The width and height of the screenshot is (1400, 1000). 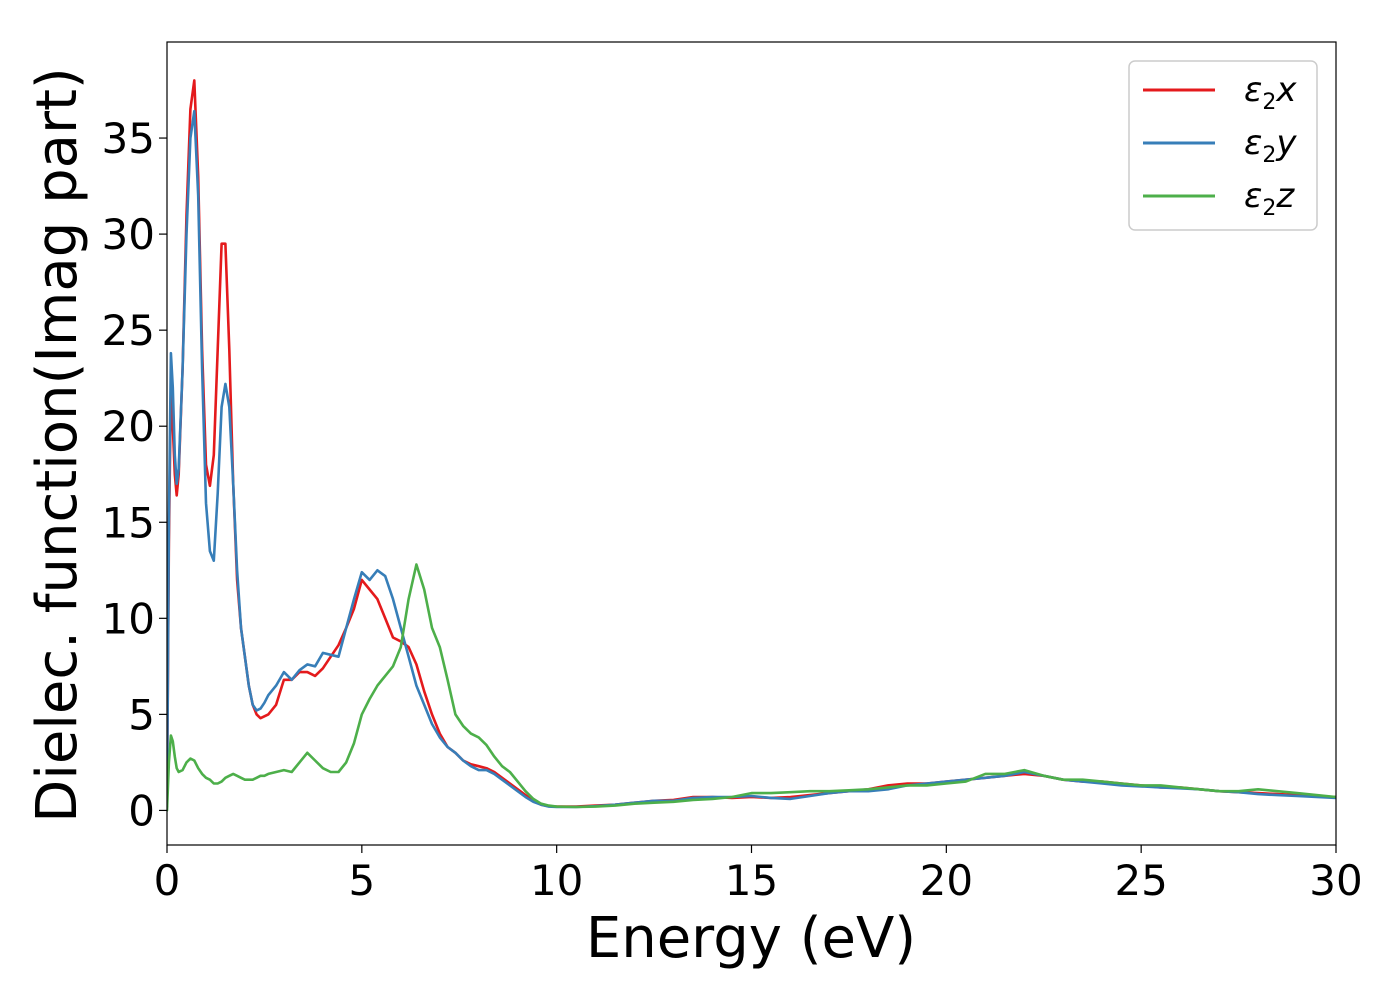 I want to click on x-tick-label: 30, so click(x=1335, y=880).